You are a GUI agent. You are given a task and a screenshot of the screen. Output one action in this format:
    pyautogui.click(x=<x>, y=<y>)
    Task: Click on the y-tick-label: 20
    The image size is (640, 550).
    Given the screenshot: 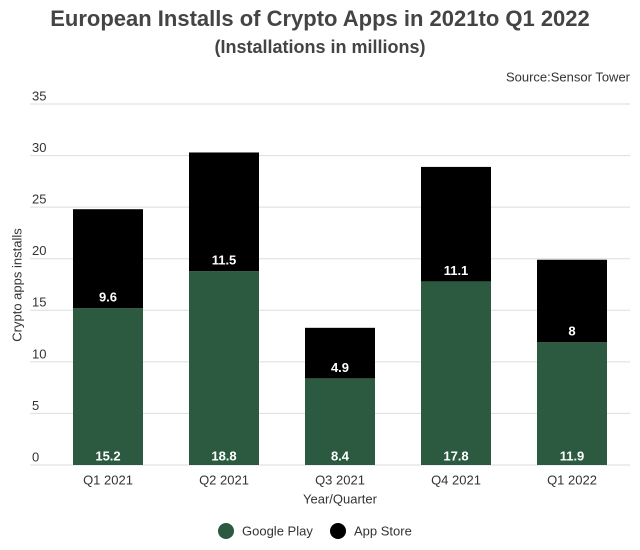 What is the action you would take?
    pyautogui.click(x=39, y=250)
    